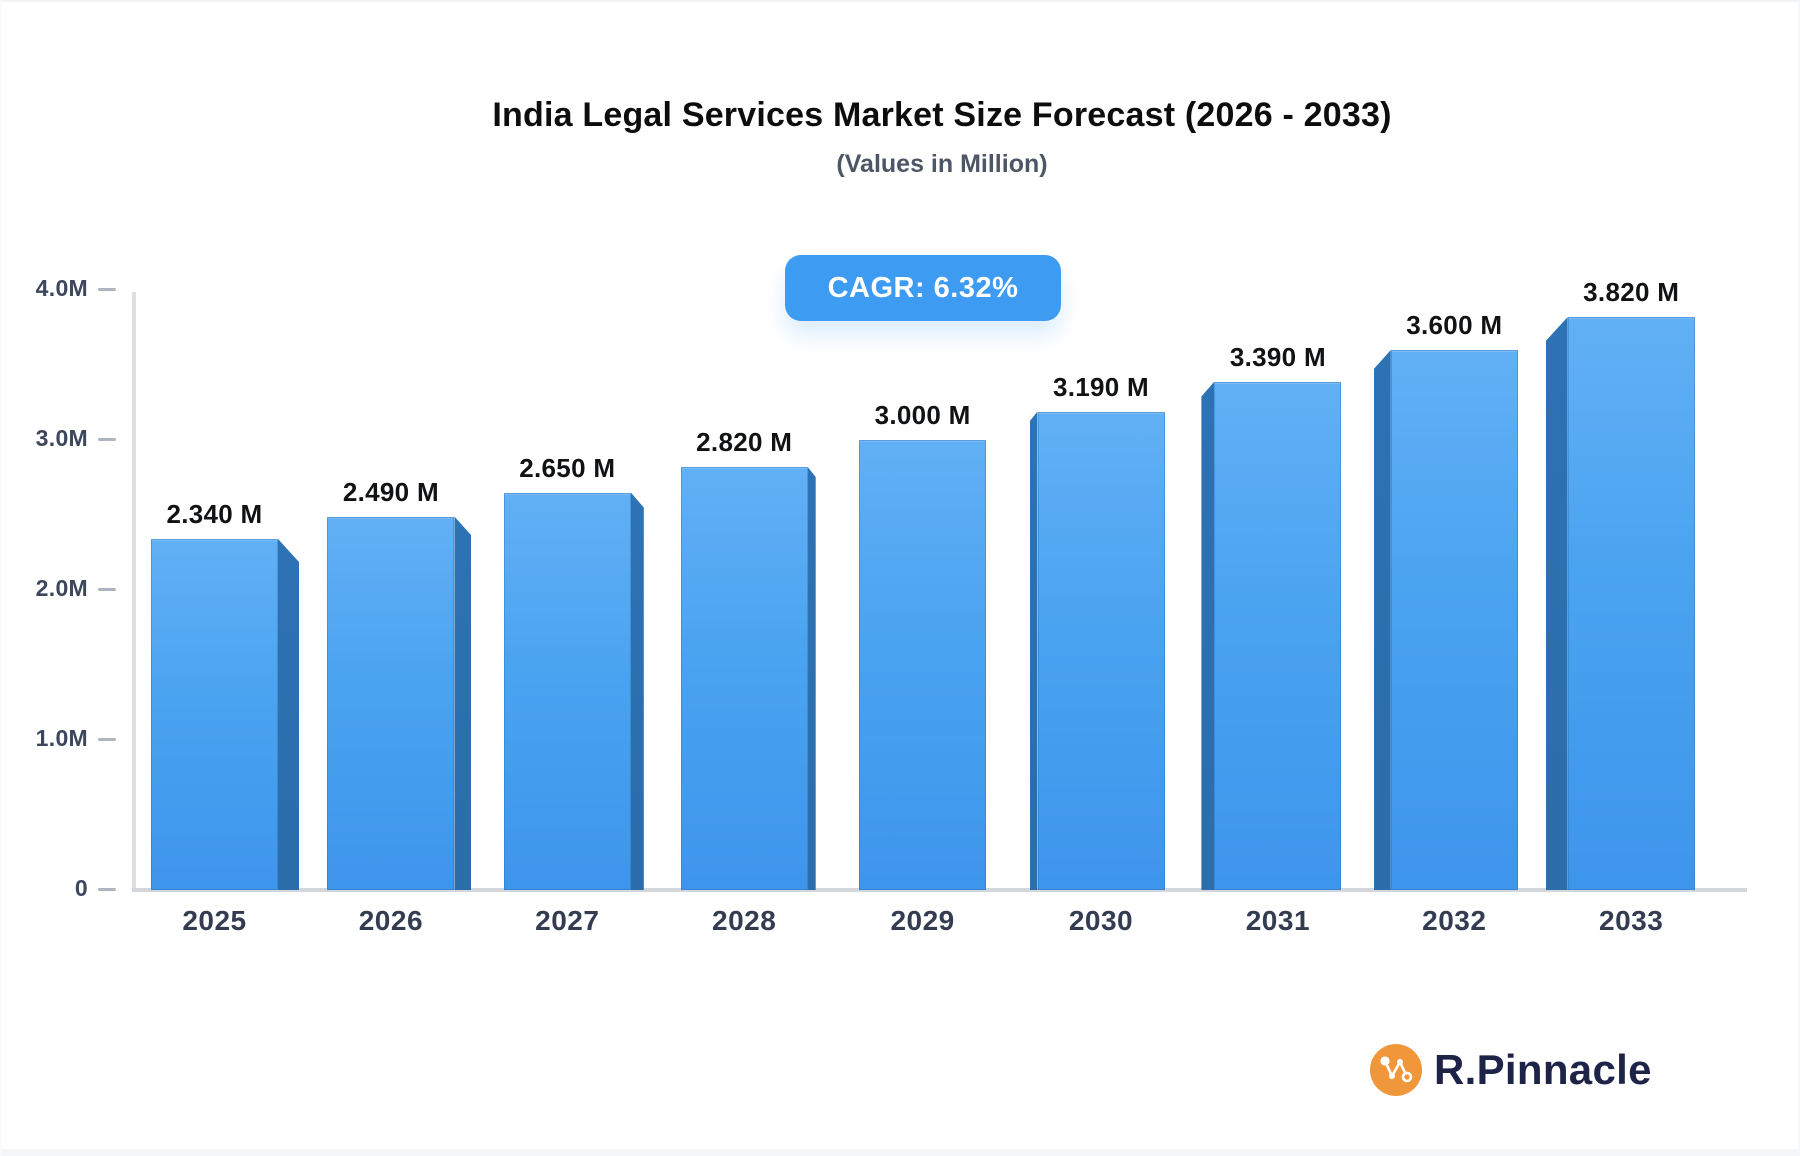 This screenshot has height=1156, width=1800. Describe the element at coordinates (1631, 292) in the screenshot. I see `bar-value-label: 3.820 M` at that location.